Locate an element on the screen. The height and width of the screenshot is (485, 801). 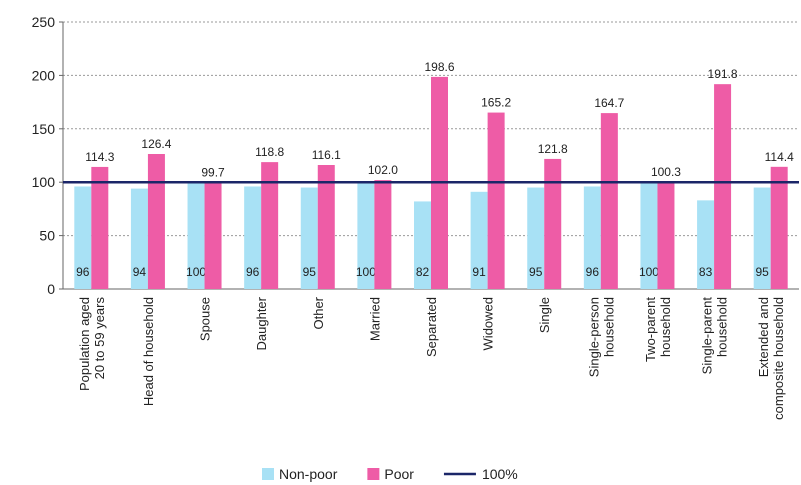
value-label: 114.4 is located at coordinates (779, 157).